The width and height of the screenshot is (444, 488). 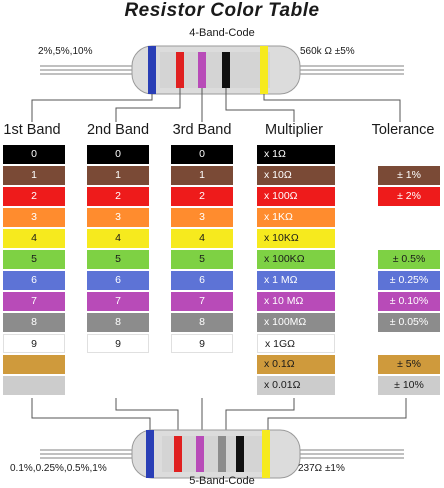 What do you see at coordinates (202, 280) in the screenshot?
I see `band3-cell-blue: 6` at bounding box center [202, 280].